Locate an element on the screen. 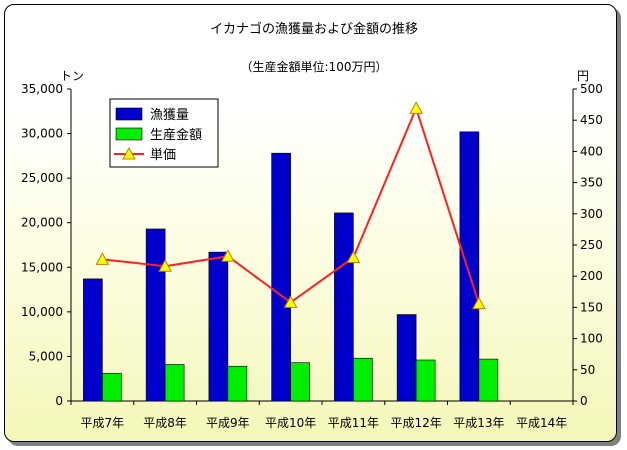  chart-title: イカナゴの漁獲量および金額の推移 is located at coordinates (314, 29).